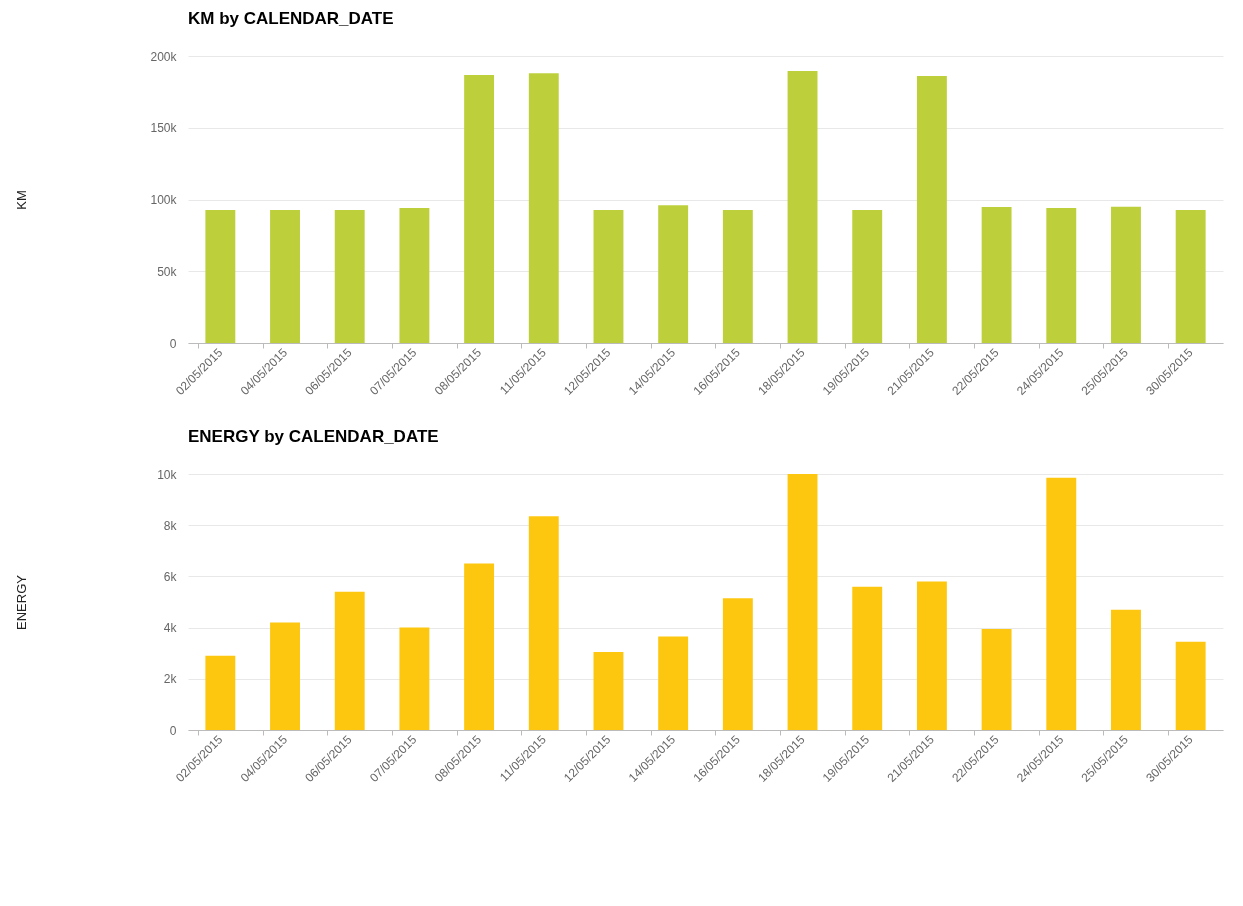 This screenshot has height=906, width=1243. Describe the element at coordinates (291, 18) in the screenshot. I see `chart-title: KM by CALENDAR_DATE` at that location.